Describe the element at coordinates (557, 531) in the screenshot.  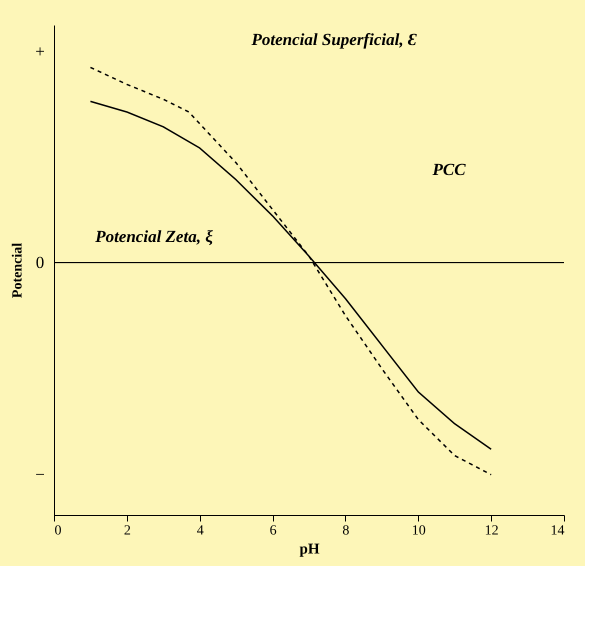
I see `x-tick-label: 14` at that location.